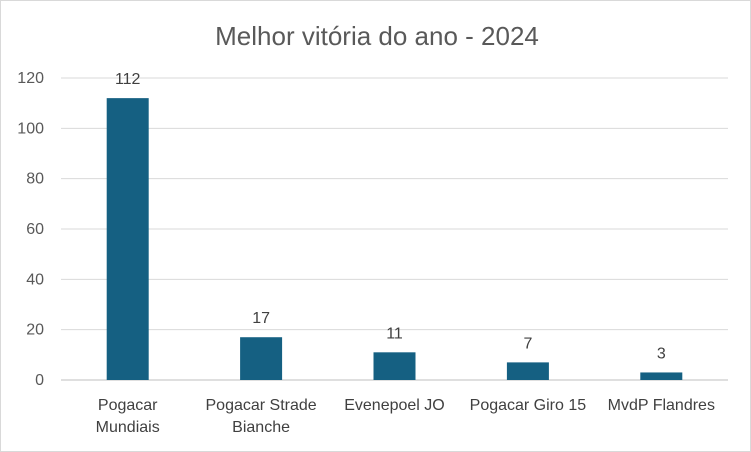 The image size is (751, 452). I want to click on x-category-label: Evenepoel JO, so click(394, 405).